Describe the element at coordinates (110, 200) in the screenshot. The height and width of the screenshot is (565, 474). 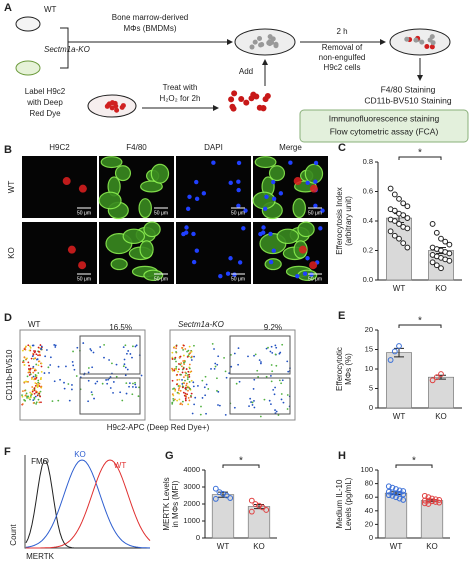
I see `cell-stain` at that location.